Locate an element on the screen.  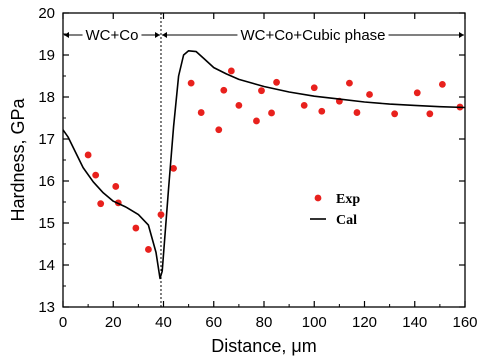
y-tick-label: 14 is located at coordinates (46, 265).